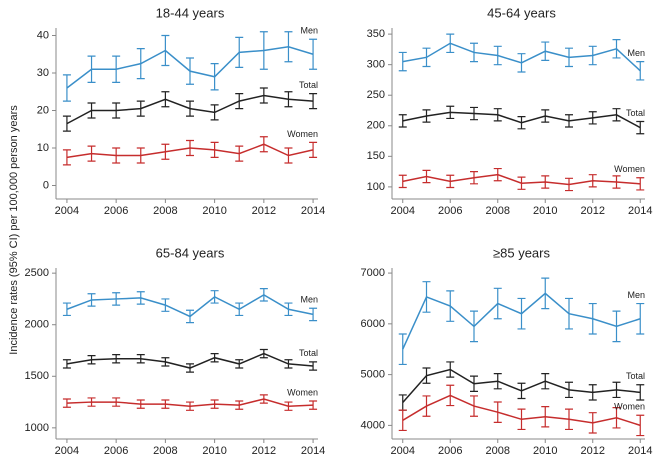  Describe the element at coordinates (373, 273) in the screenshot. I see `y-tick-label: 7000` at that location.